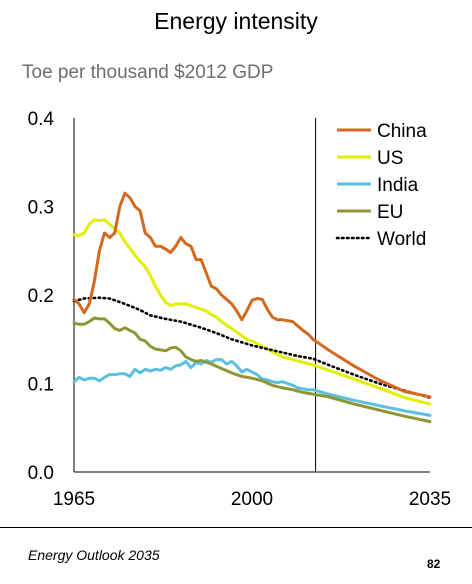 The width and height of the screenshot is (472, 584). Describe the element at coordinates (398, 185) in the screenshot. I see `legend-label-india: India` at that location.